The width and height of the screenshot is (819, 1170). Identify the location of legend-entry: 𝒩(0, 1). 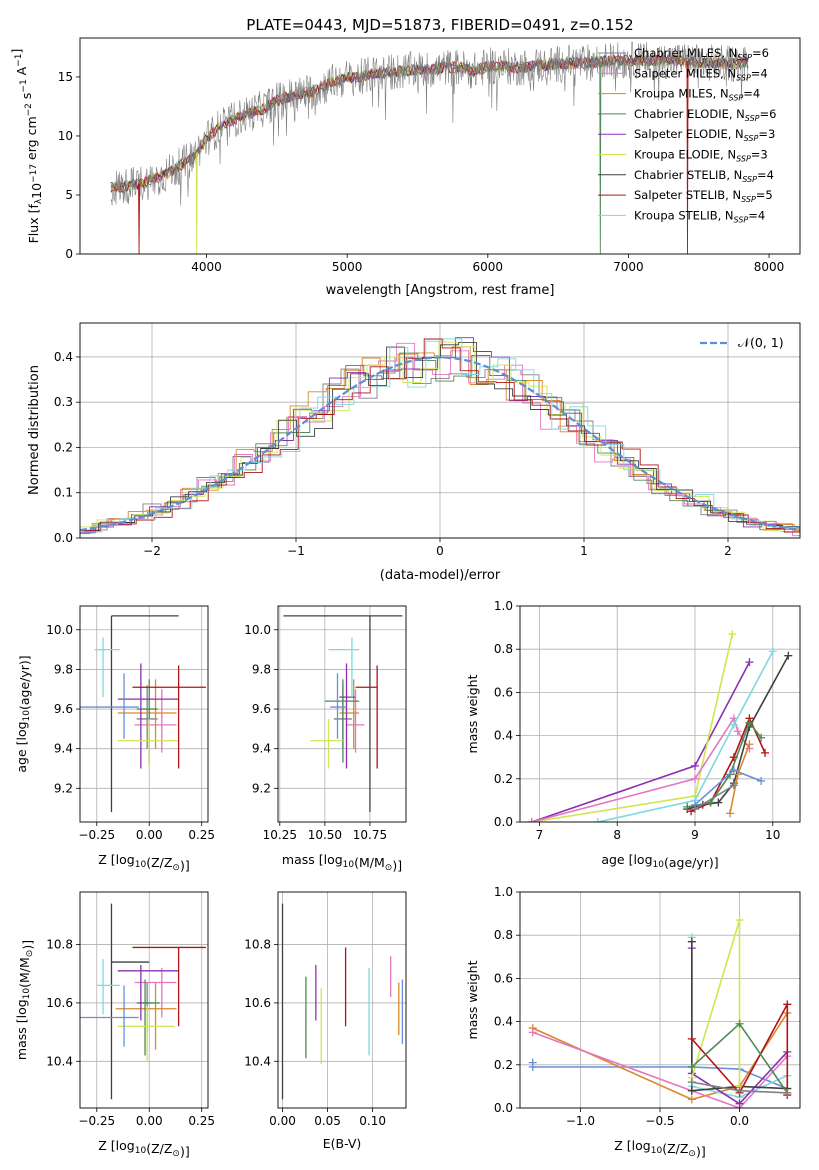
(761, 342).